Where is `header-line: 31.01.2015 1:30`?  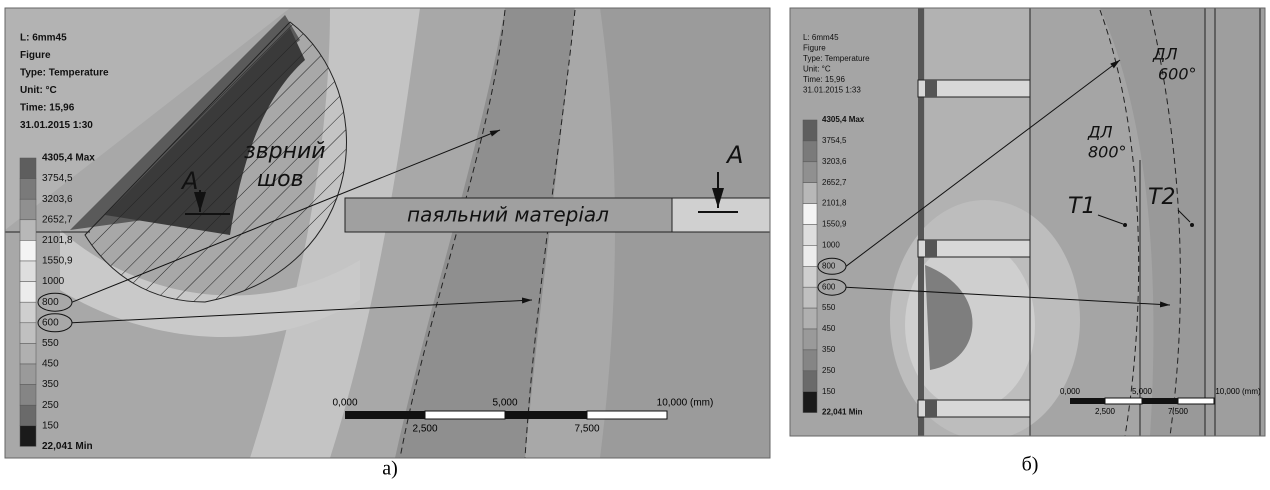 header-line: 31.01.2015 1:30 is located at coordinates (56, 125).